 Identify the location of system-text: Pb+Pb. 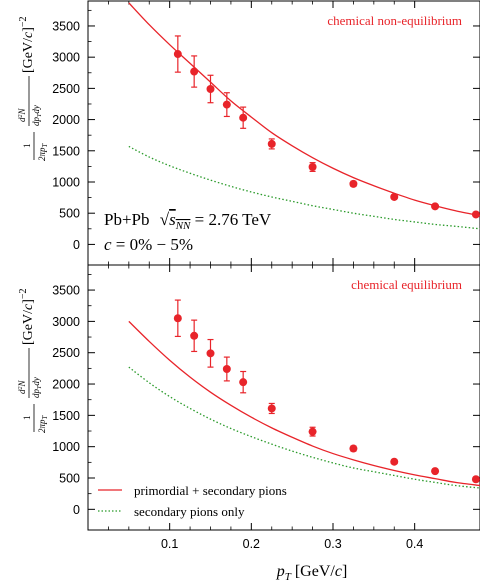
(127, 219).